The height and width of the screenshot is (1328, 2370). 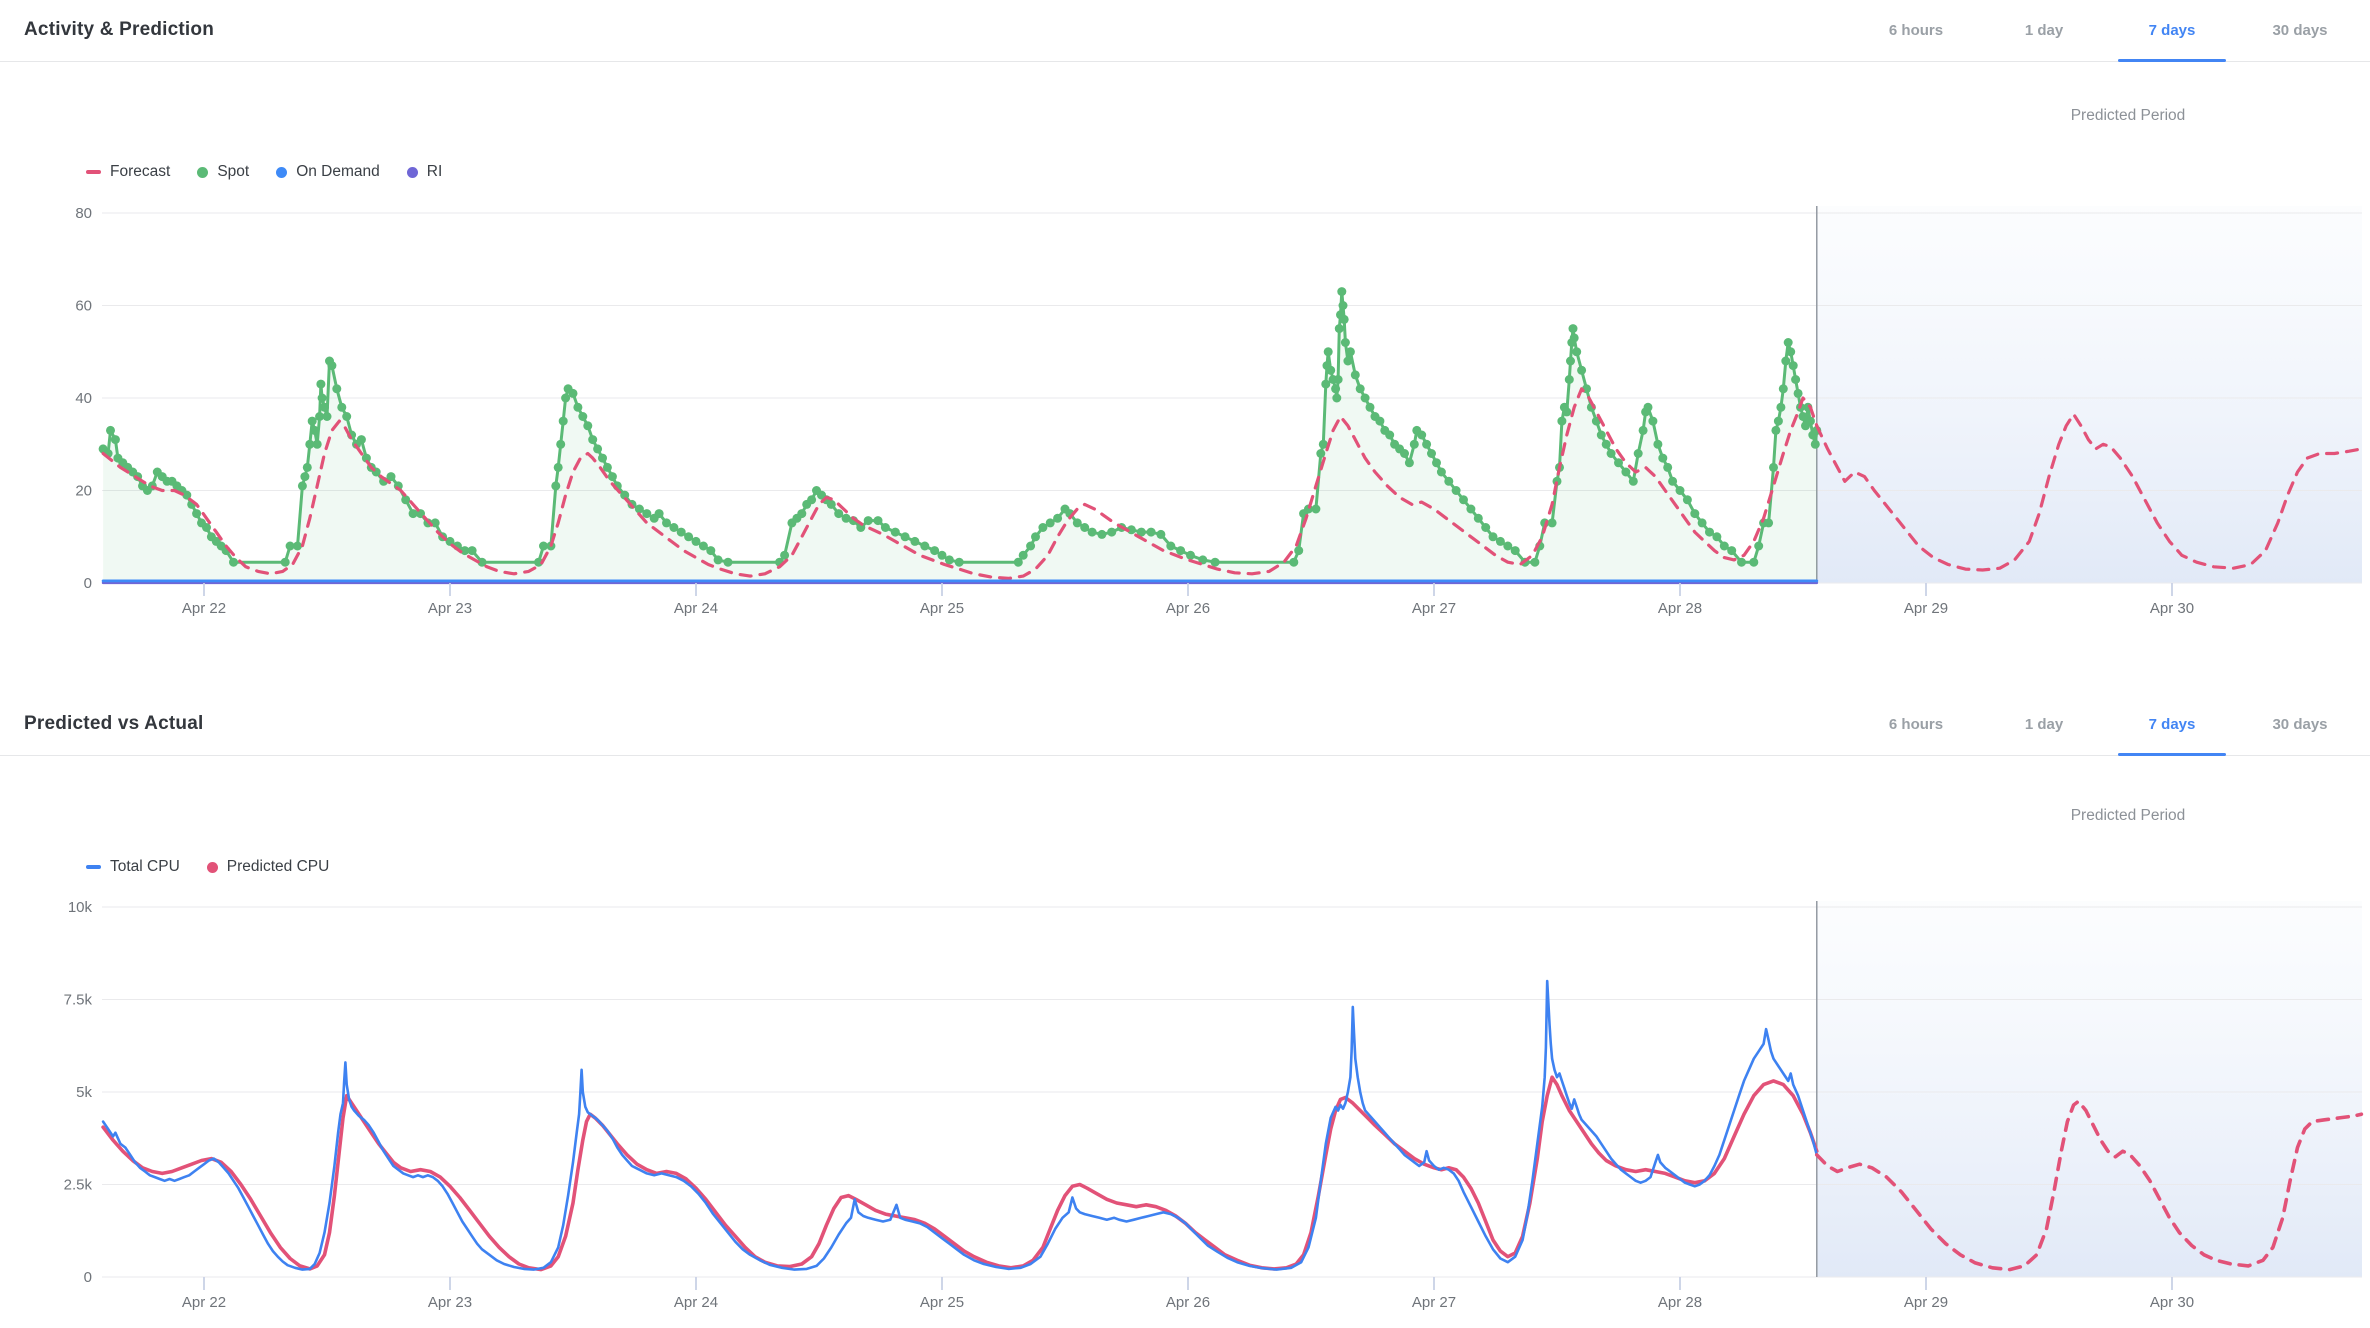 What do you see at coordinates (2089, 394) in the screenshot?
I see `predicted-period-region` at bounding box center [2089, 394].